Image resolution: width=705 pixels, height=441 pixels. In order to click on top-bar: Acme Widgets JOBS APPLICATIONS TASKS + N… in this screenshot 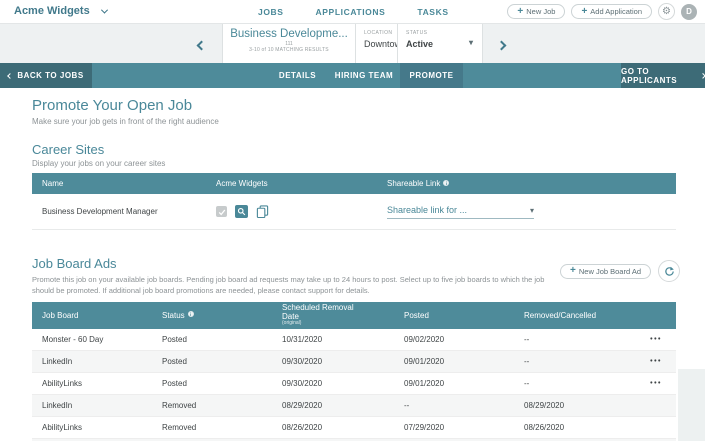, I will do `click(352, 11)`.